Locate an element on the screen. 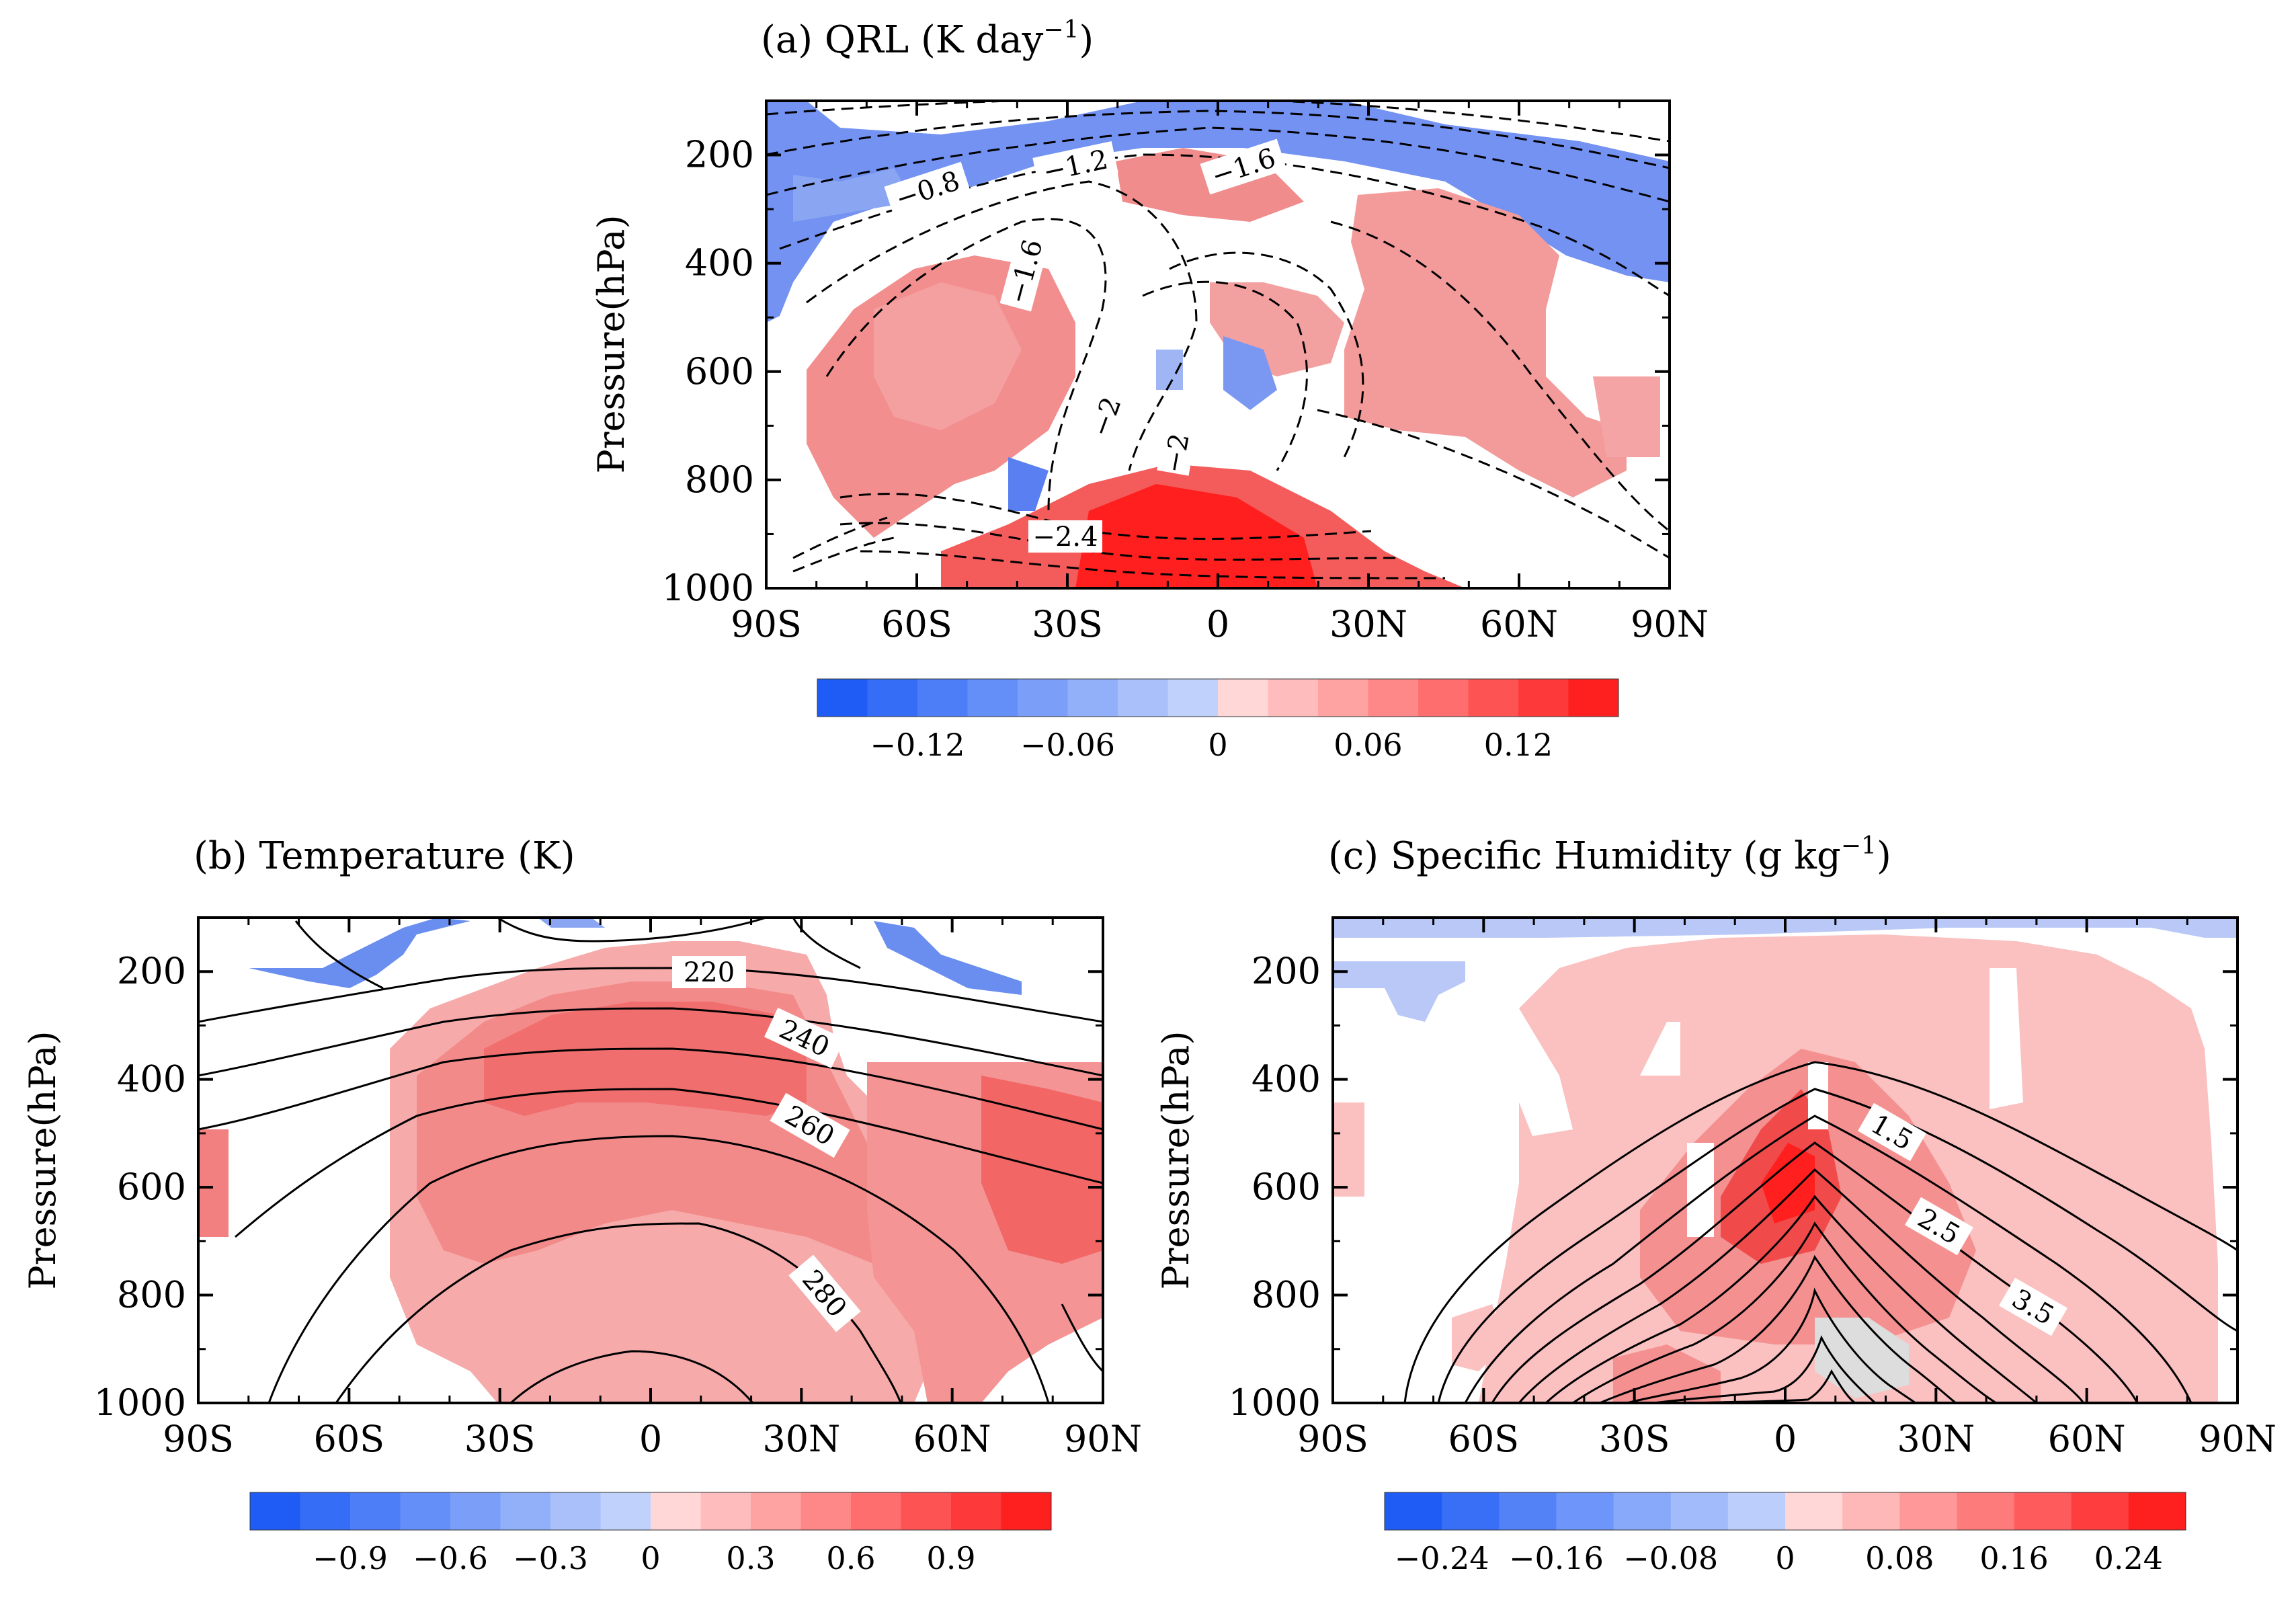 This screenshot has height=1608, width=2296. panel-b-ylabel: Pressure(hPa) is located at coordinates (43, 1160).